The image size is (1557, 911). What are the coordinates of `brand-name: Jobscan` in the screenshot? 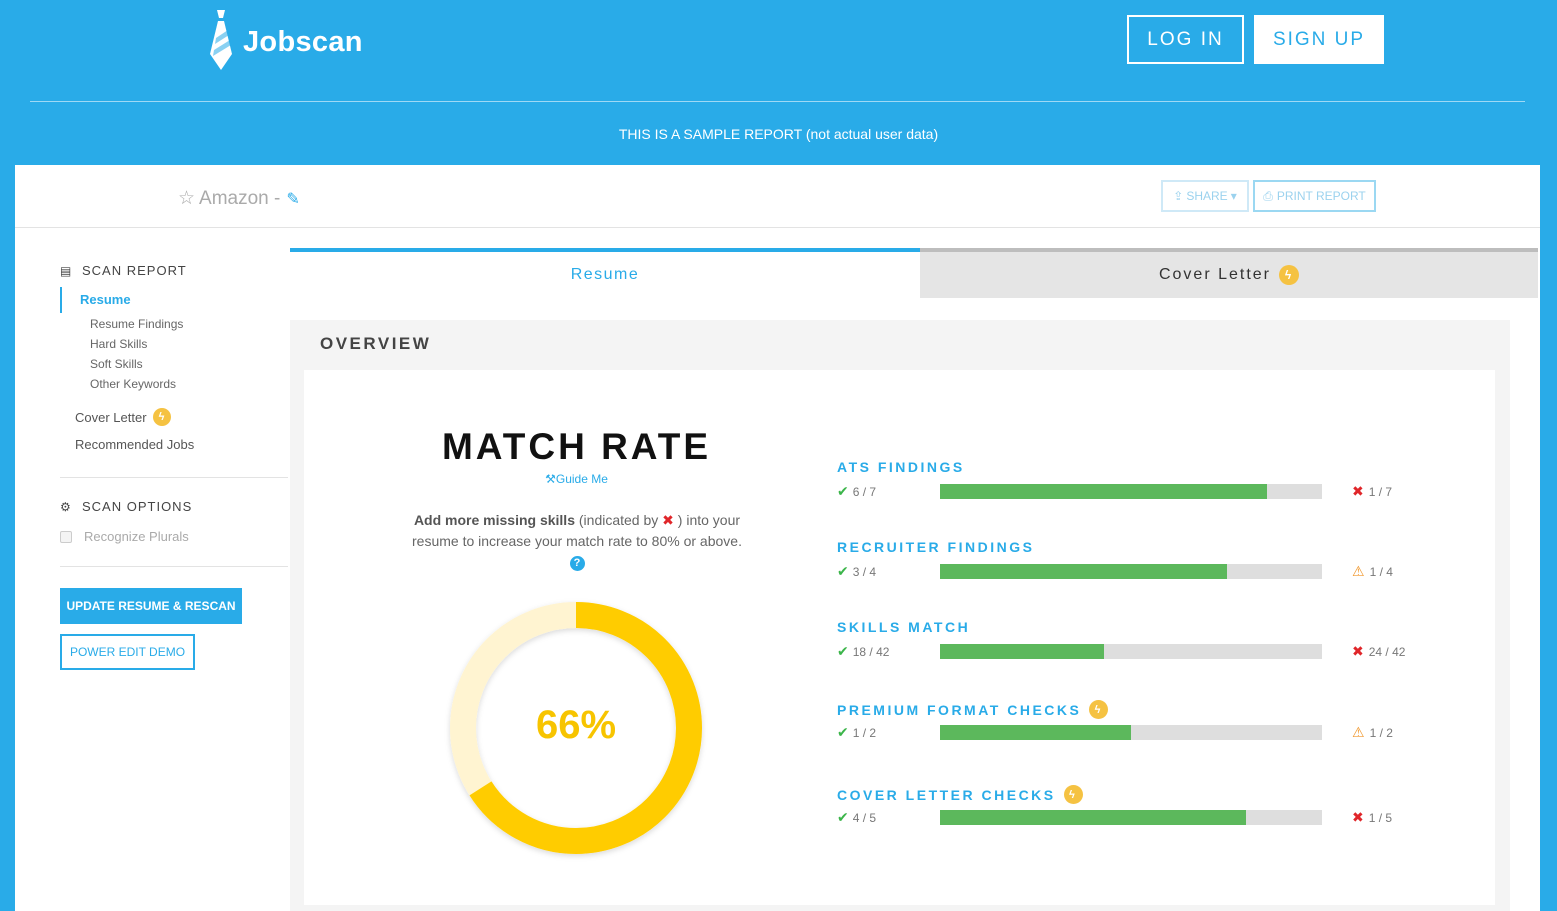 It's located at (303, 42).